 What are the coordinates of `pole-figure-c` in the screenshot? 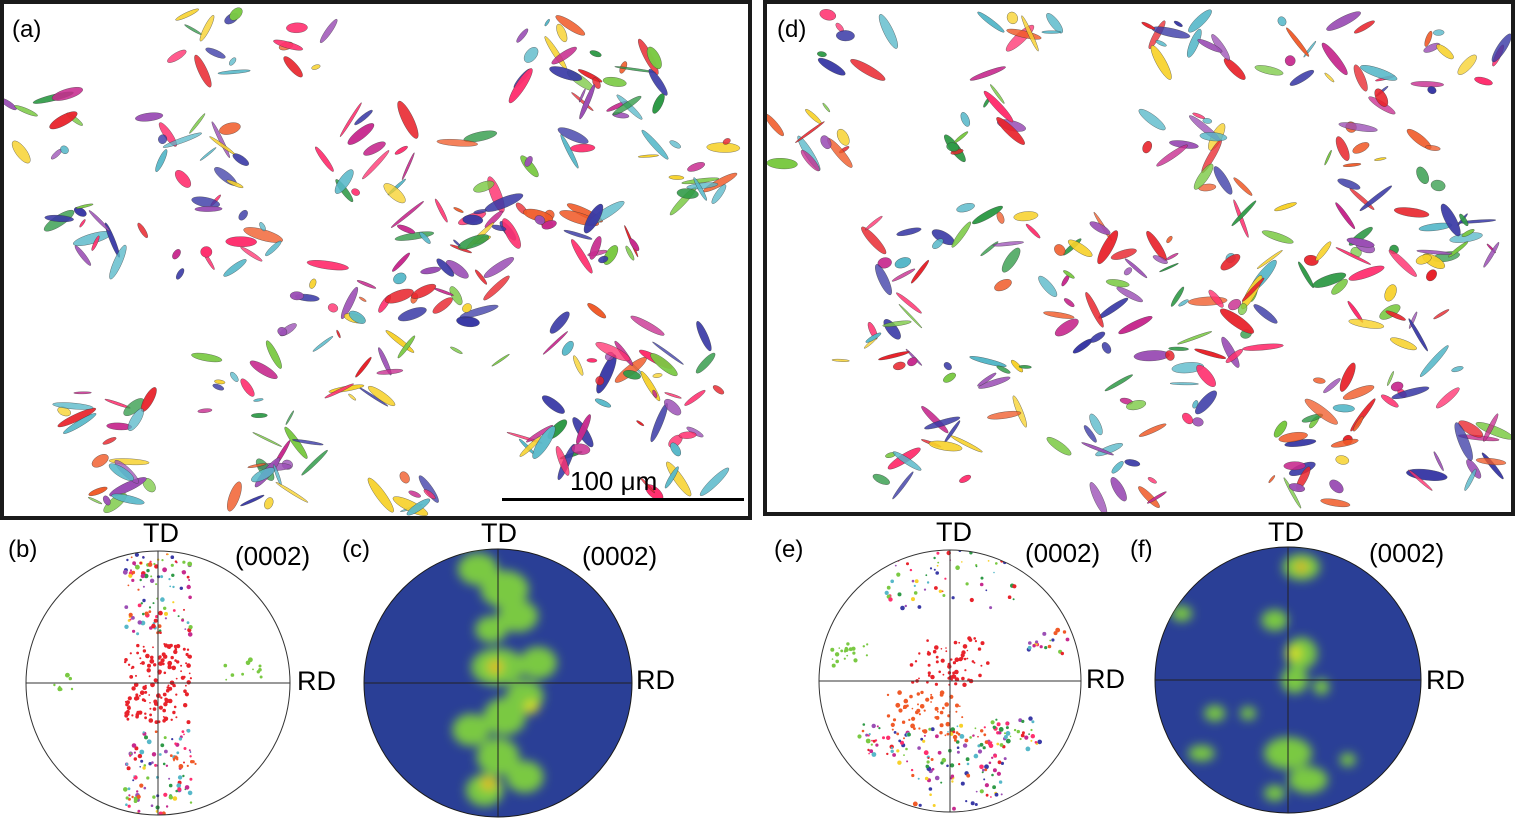 It's located at (498, 683).